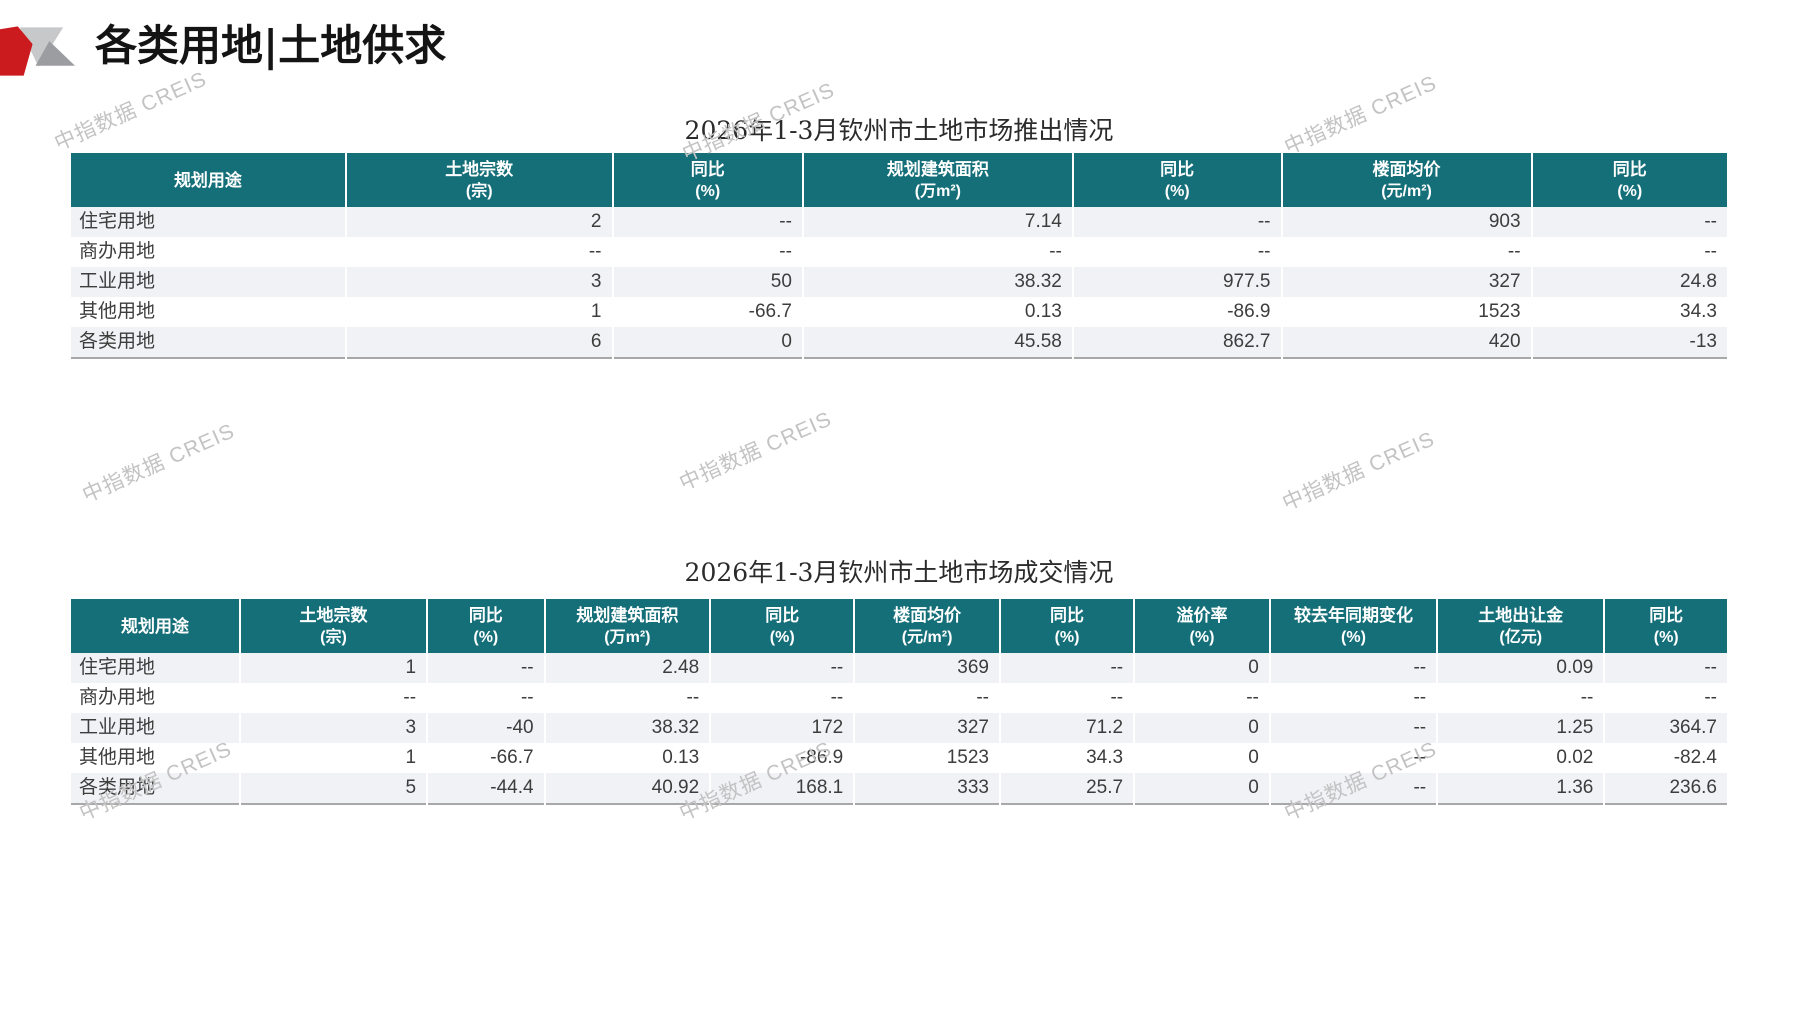 The image size is (1797, 1010). Describe the element at coordinates (927, 637) in the screenshot. I see `column-unit: (元/m²)` at that location.